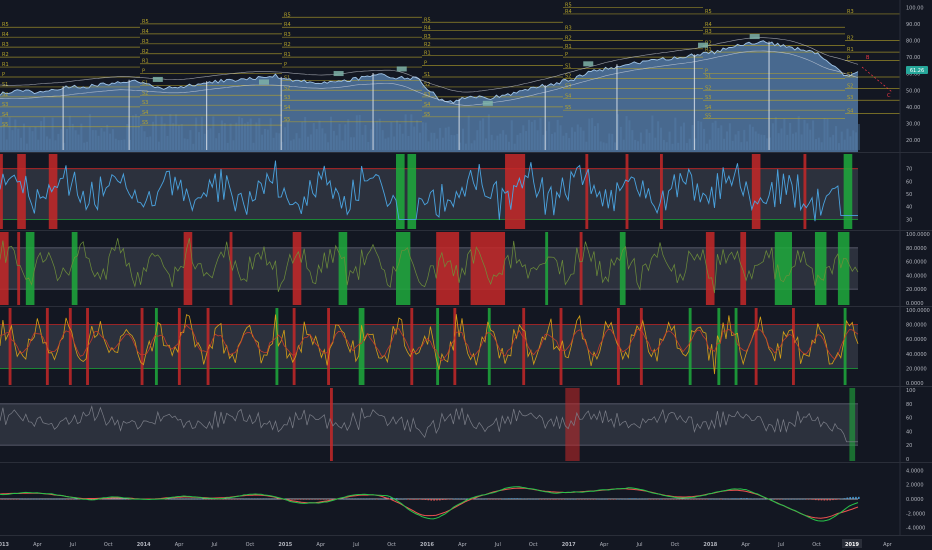  Describe the element at coordinates (144, 545) in the screenshot. I see `time-axis-label: 2014` at that location.